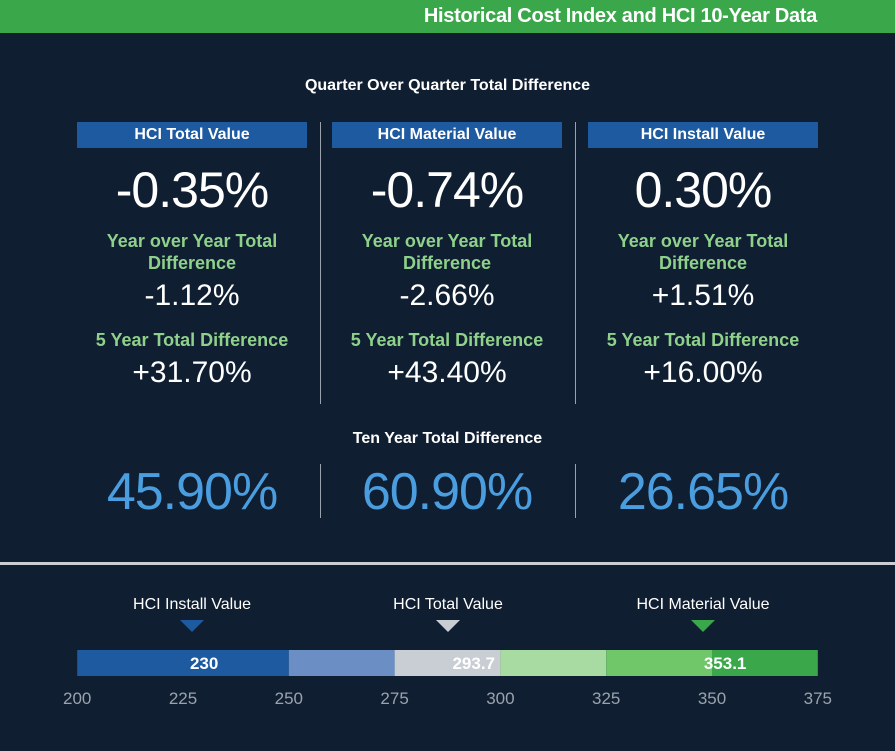  What do you see at coordinates (703, 252) in the screenshot?
I see `yoy-label-install: Year over Year Total Difference` at bounding box center [703, 252].